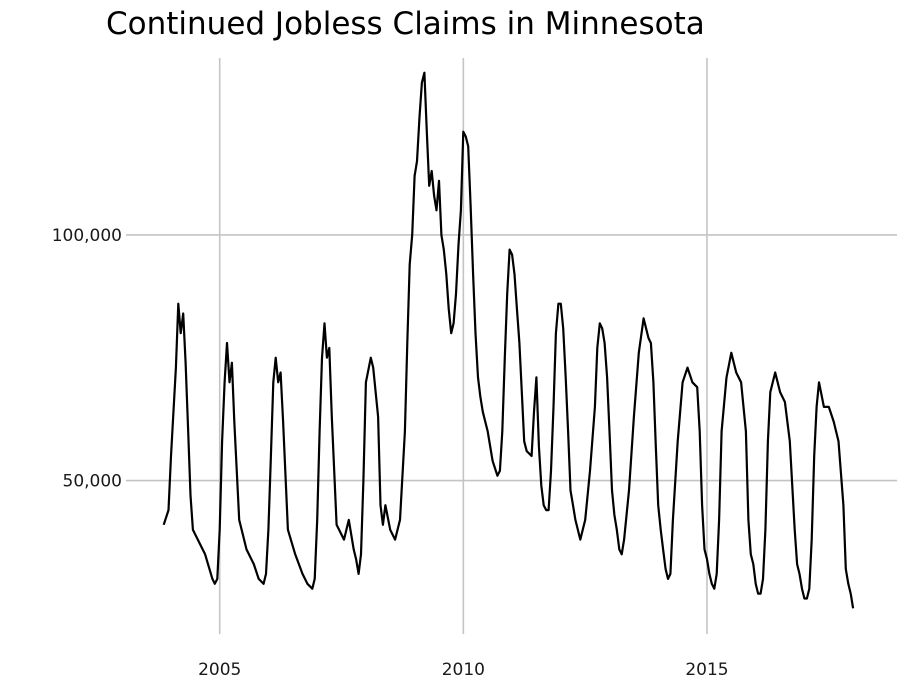  Describe the element at coordinates (219, 670) in the screenshot. I see `x-tick-label: 2005` at that location.